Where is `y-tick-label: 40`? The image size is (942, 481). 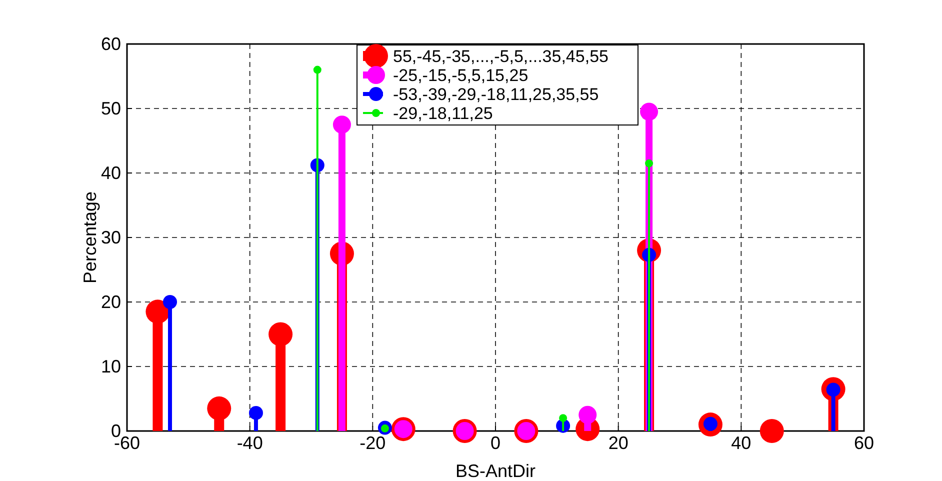 y-tick-label: 40 is located at coordinates (110, 173).